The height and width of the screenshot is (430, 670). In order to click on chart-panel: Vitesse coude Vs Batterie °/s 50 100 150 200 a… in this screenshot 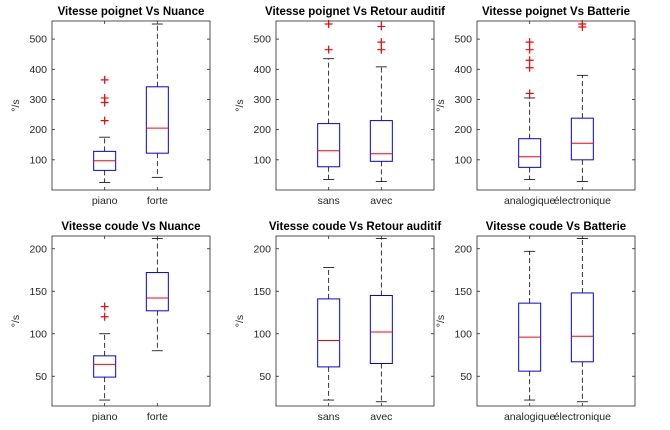, I will do `click(535, 322)`.